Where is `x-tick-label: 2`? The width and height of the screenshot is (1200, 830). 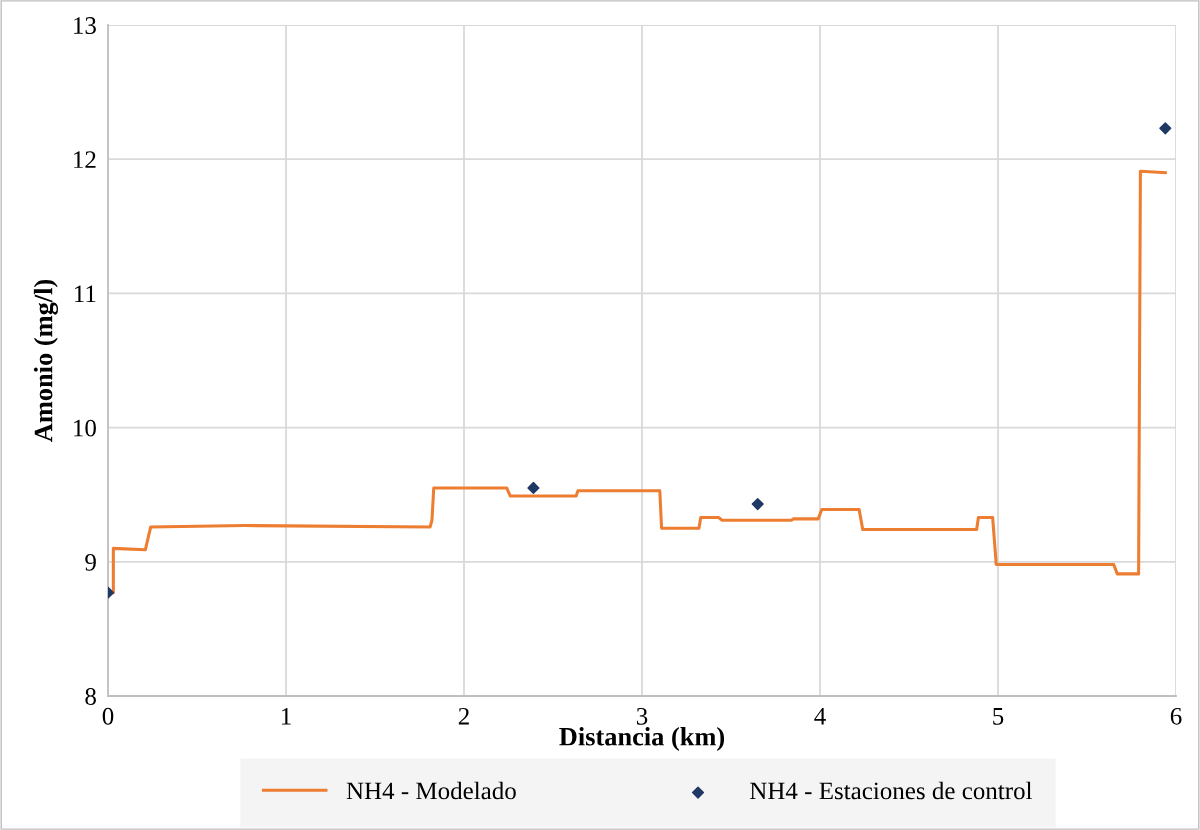 x-tick-label: 2 is located at coordinates (463, 716).